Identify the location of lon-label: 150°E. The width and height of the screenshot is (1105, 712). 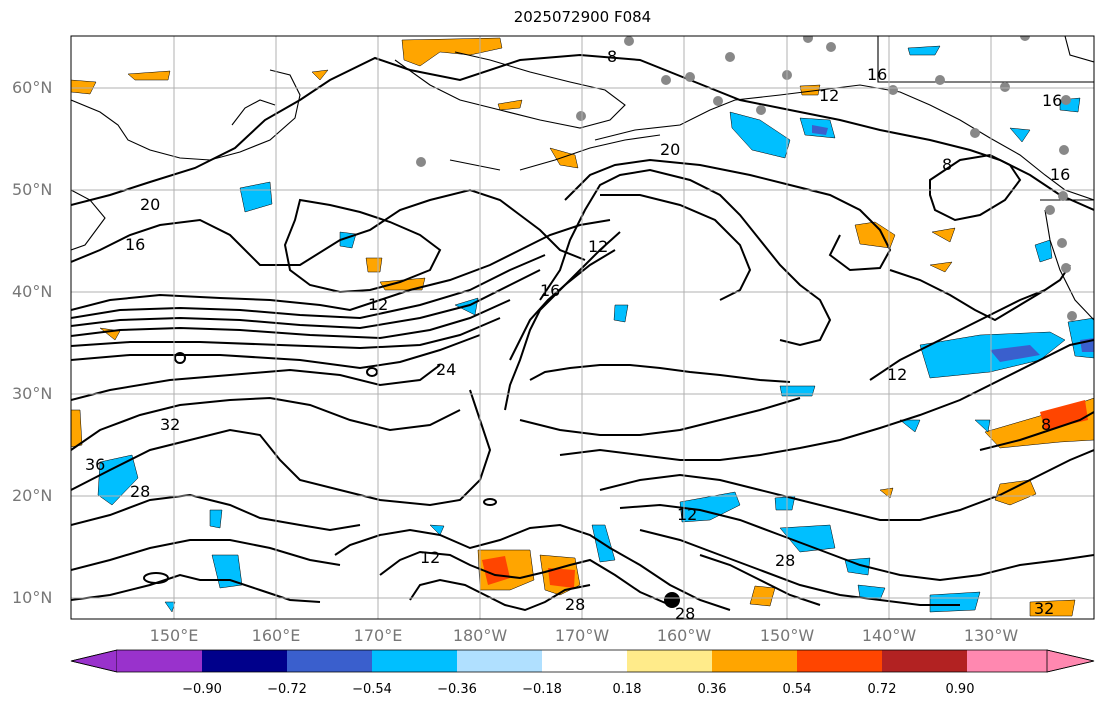
(174, 635).